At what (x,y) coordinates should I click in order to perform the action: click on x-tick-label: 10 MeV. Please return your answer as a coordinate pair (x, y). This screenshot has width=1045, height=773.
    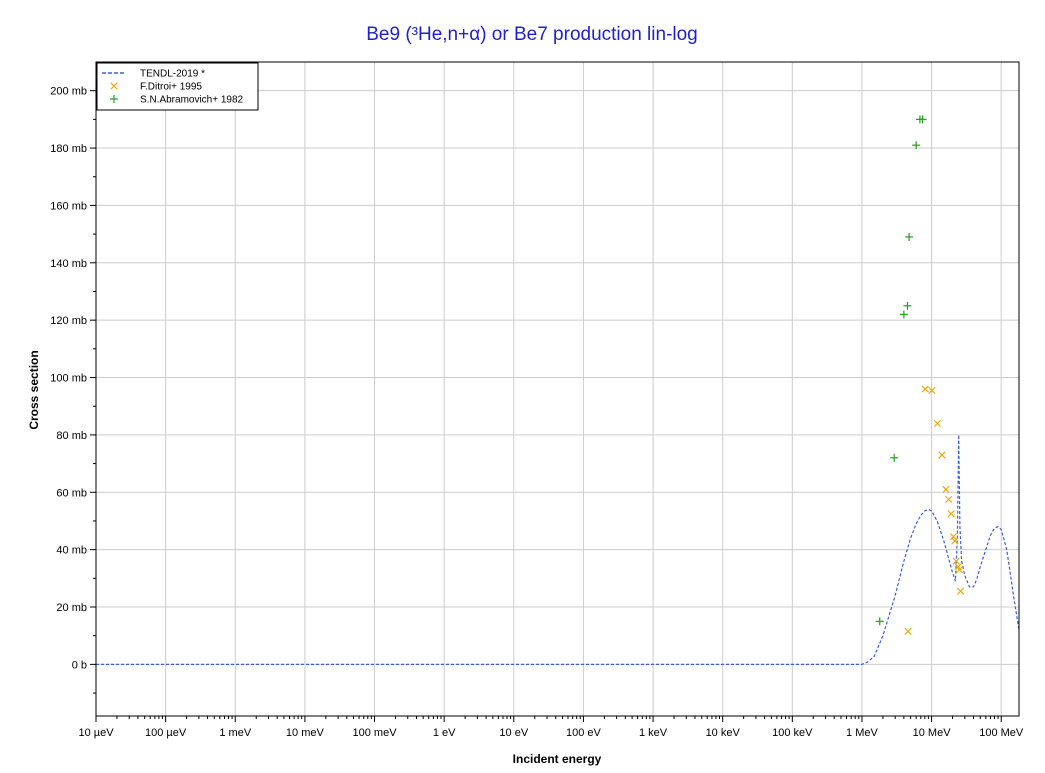
    Looking at the image, I should click on (932, 733).